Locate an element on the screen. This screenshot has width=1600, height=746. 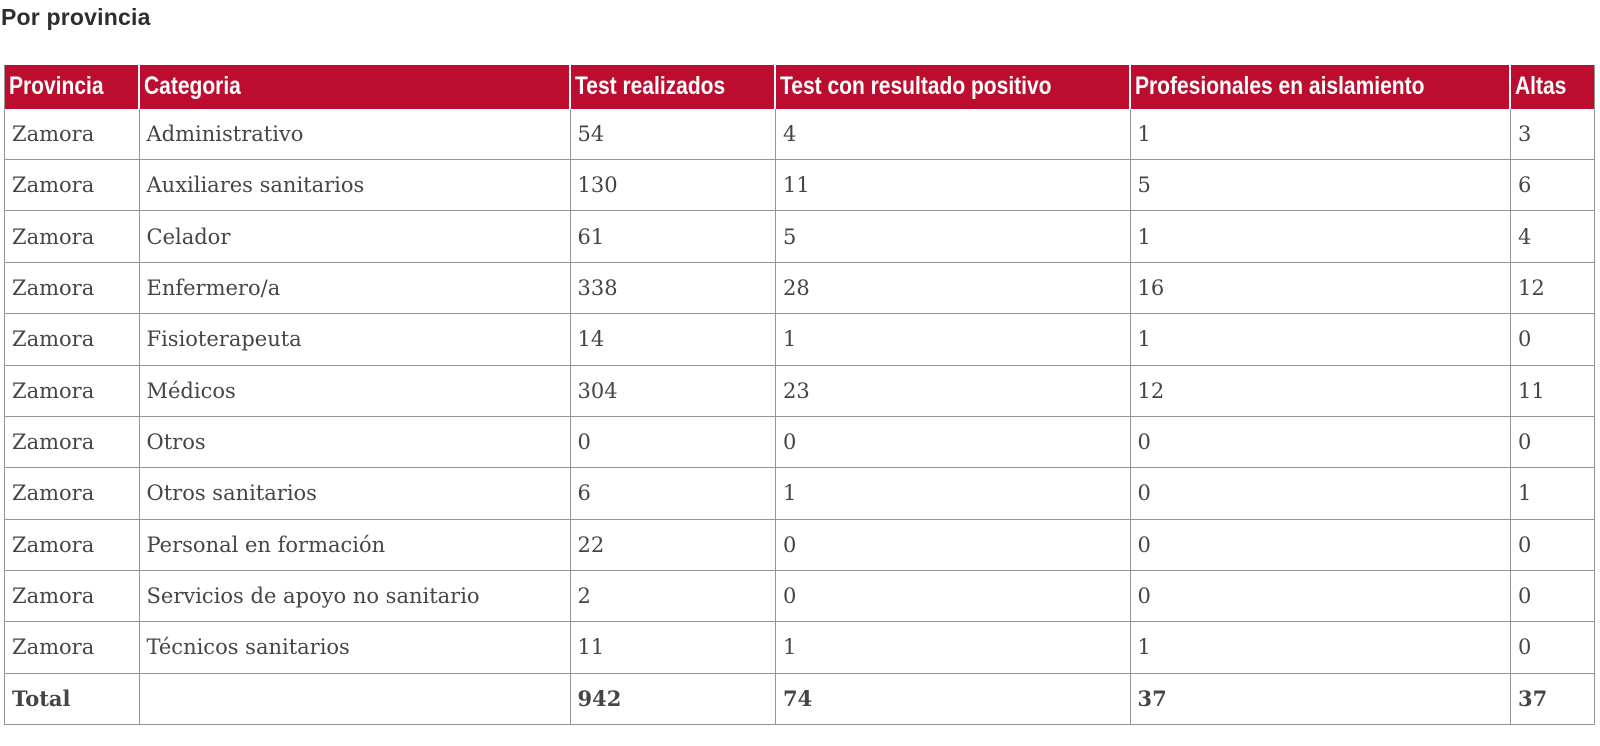
row-categoria-cell: Otros sanitarios is located at coordinates (355, 494).